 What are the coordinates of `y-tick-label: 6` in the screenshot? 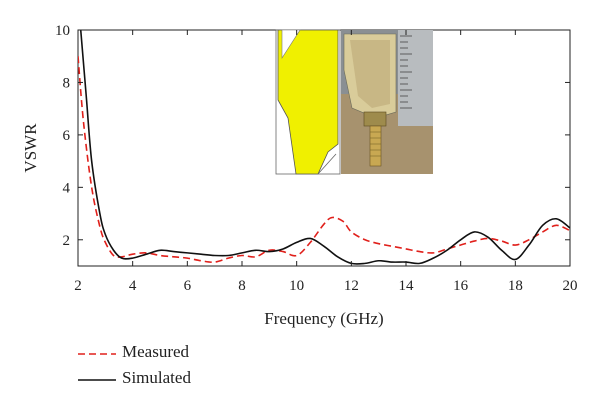 It's located at (67, 136).